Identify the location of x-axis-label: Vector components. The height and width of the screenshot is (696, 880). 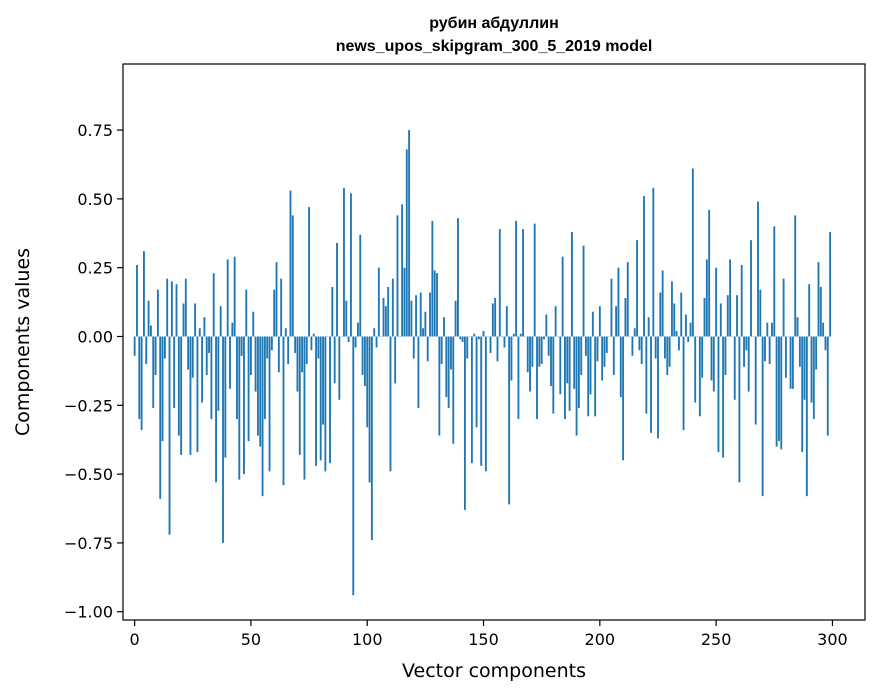
(494, 671).